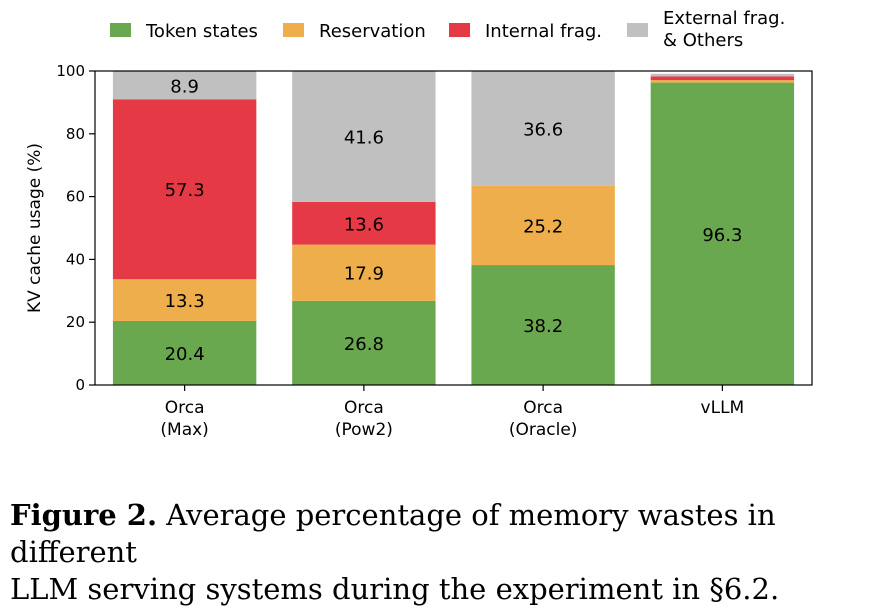 This screenshot has height=608, width=882. Describe the element at coordinates (184, 430) in the screenshot. I see `x-tick-label: (Max)` at that location.